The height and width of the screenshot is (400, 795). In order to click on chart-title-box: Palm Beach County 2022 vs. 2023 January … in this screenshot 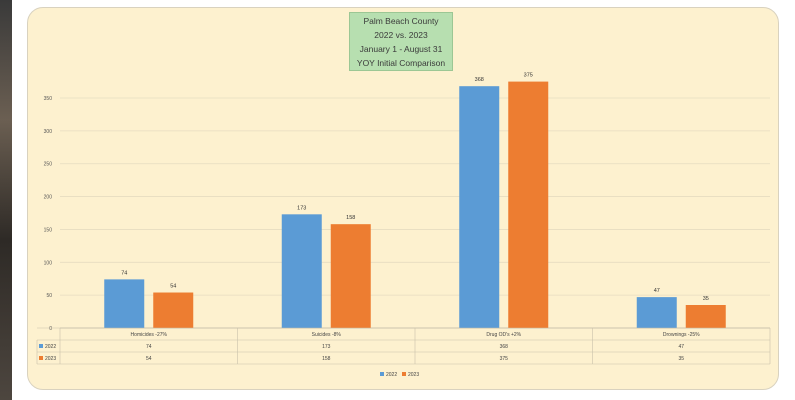, I will do `click(401, 41)`.